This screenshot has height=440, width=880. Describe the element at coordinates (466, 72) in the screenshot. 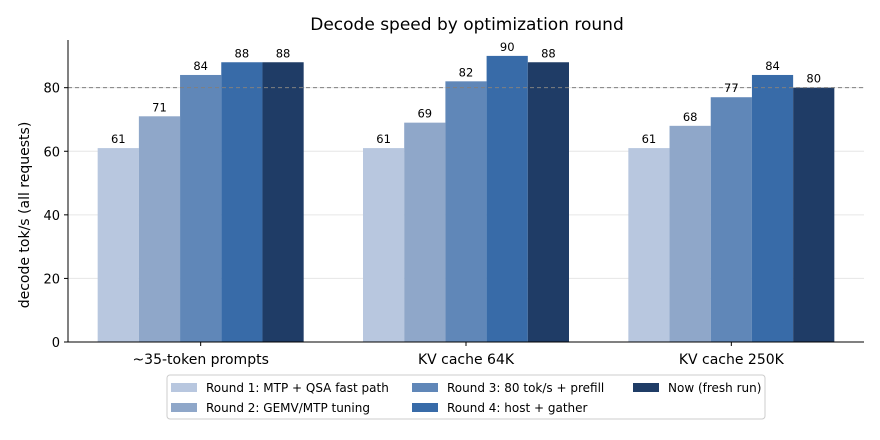

I see `data-label: 82` at that location.